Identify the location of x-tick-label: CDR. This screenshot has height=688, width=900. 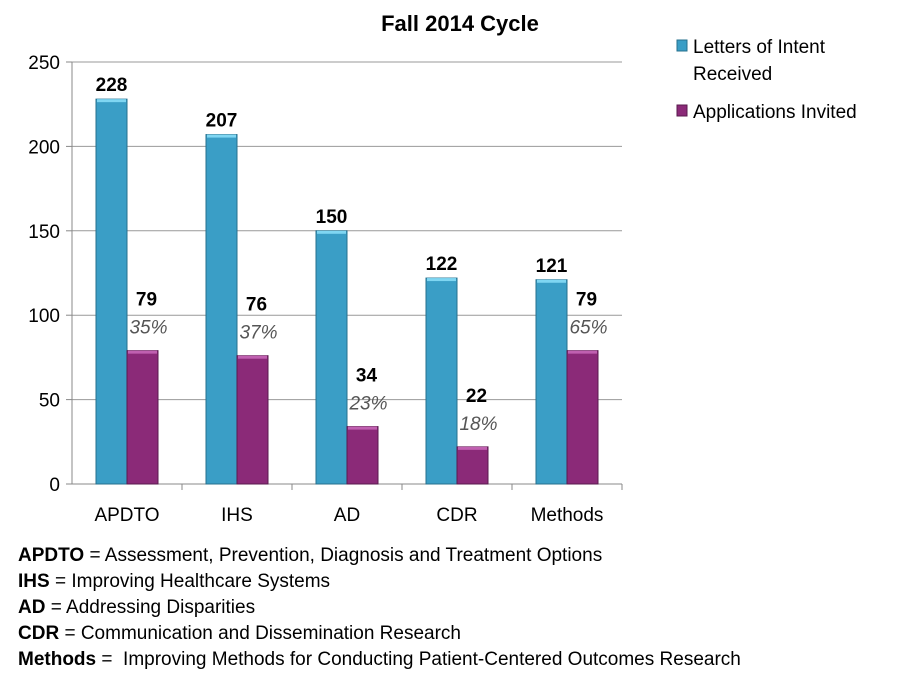
(456, 515).